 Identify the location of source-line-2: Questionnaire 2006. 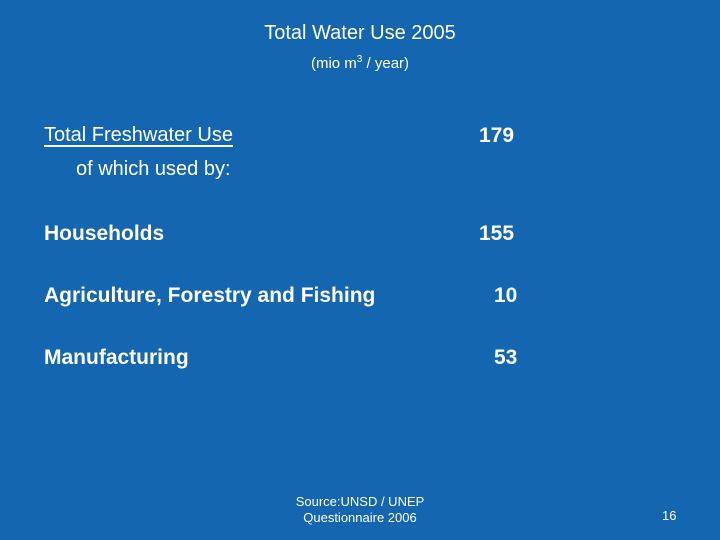
(360, 517).